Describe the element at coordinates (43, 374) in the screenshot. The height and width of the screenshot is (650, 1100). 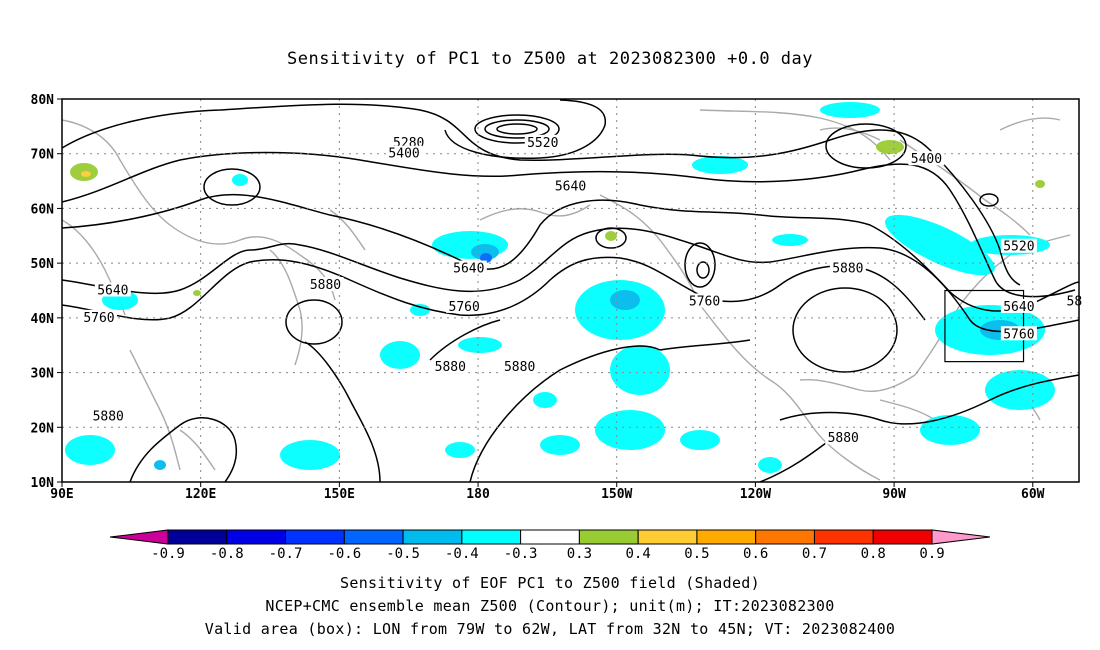
I see `lat-tick-label: 30N` at that location.